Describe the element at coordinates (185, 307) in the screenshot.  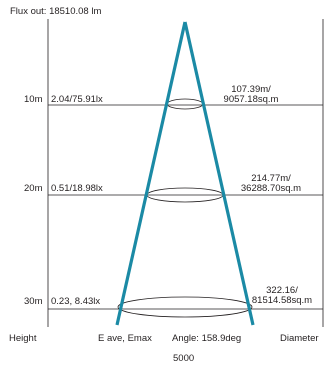
I see `beam-ellipse-30m` at that location.